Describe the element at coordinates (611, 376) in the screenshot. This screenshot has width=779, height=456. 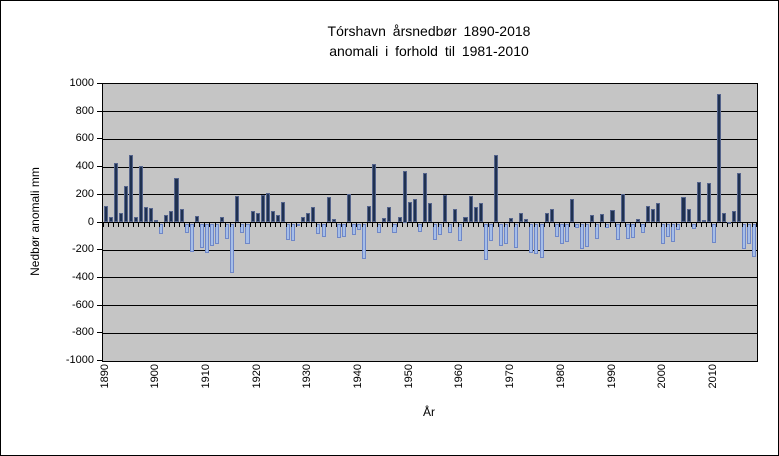
I see `x-axis-label-text: 1990` at that location.